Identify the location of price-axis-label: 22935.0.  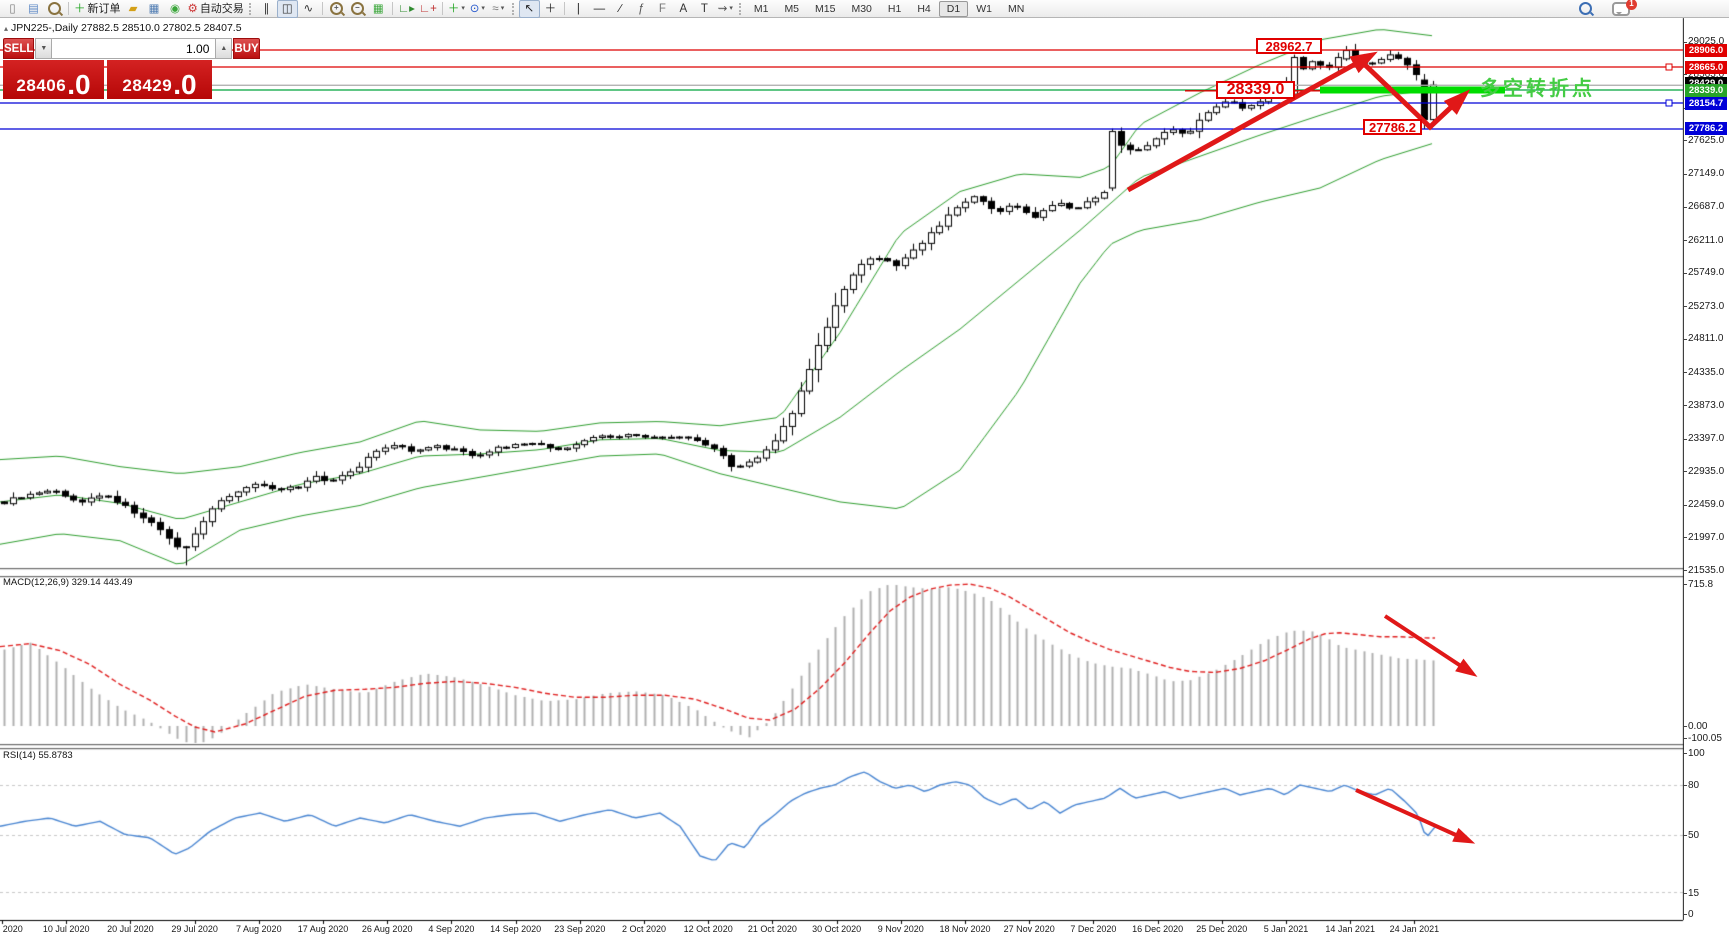
(1704, 471).